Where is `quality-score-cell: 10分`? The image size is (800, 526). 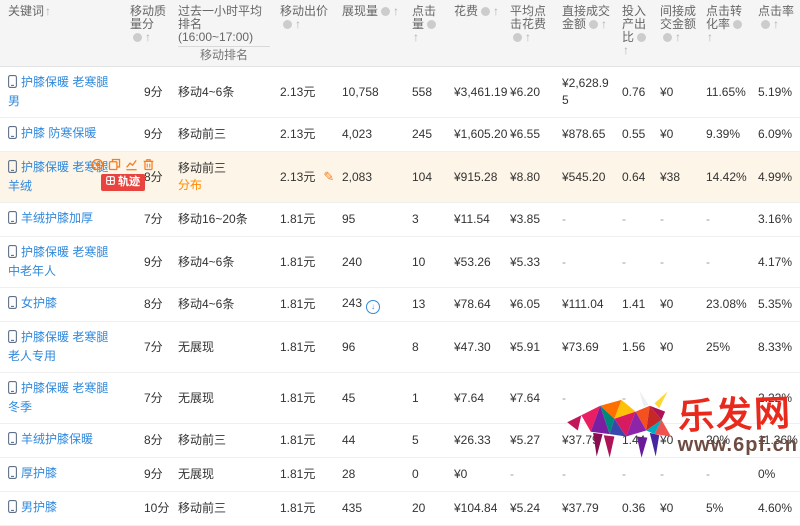
quality-score-cell: 10分 is located at coordinates (146, 508).